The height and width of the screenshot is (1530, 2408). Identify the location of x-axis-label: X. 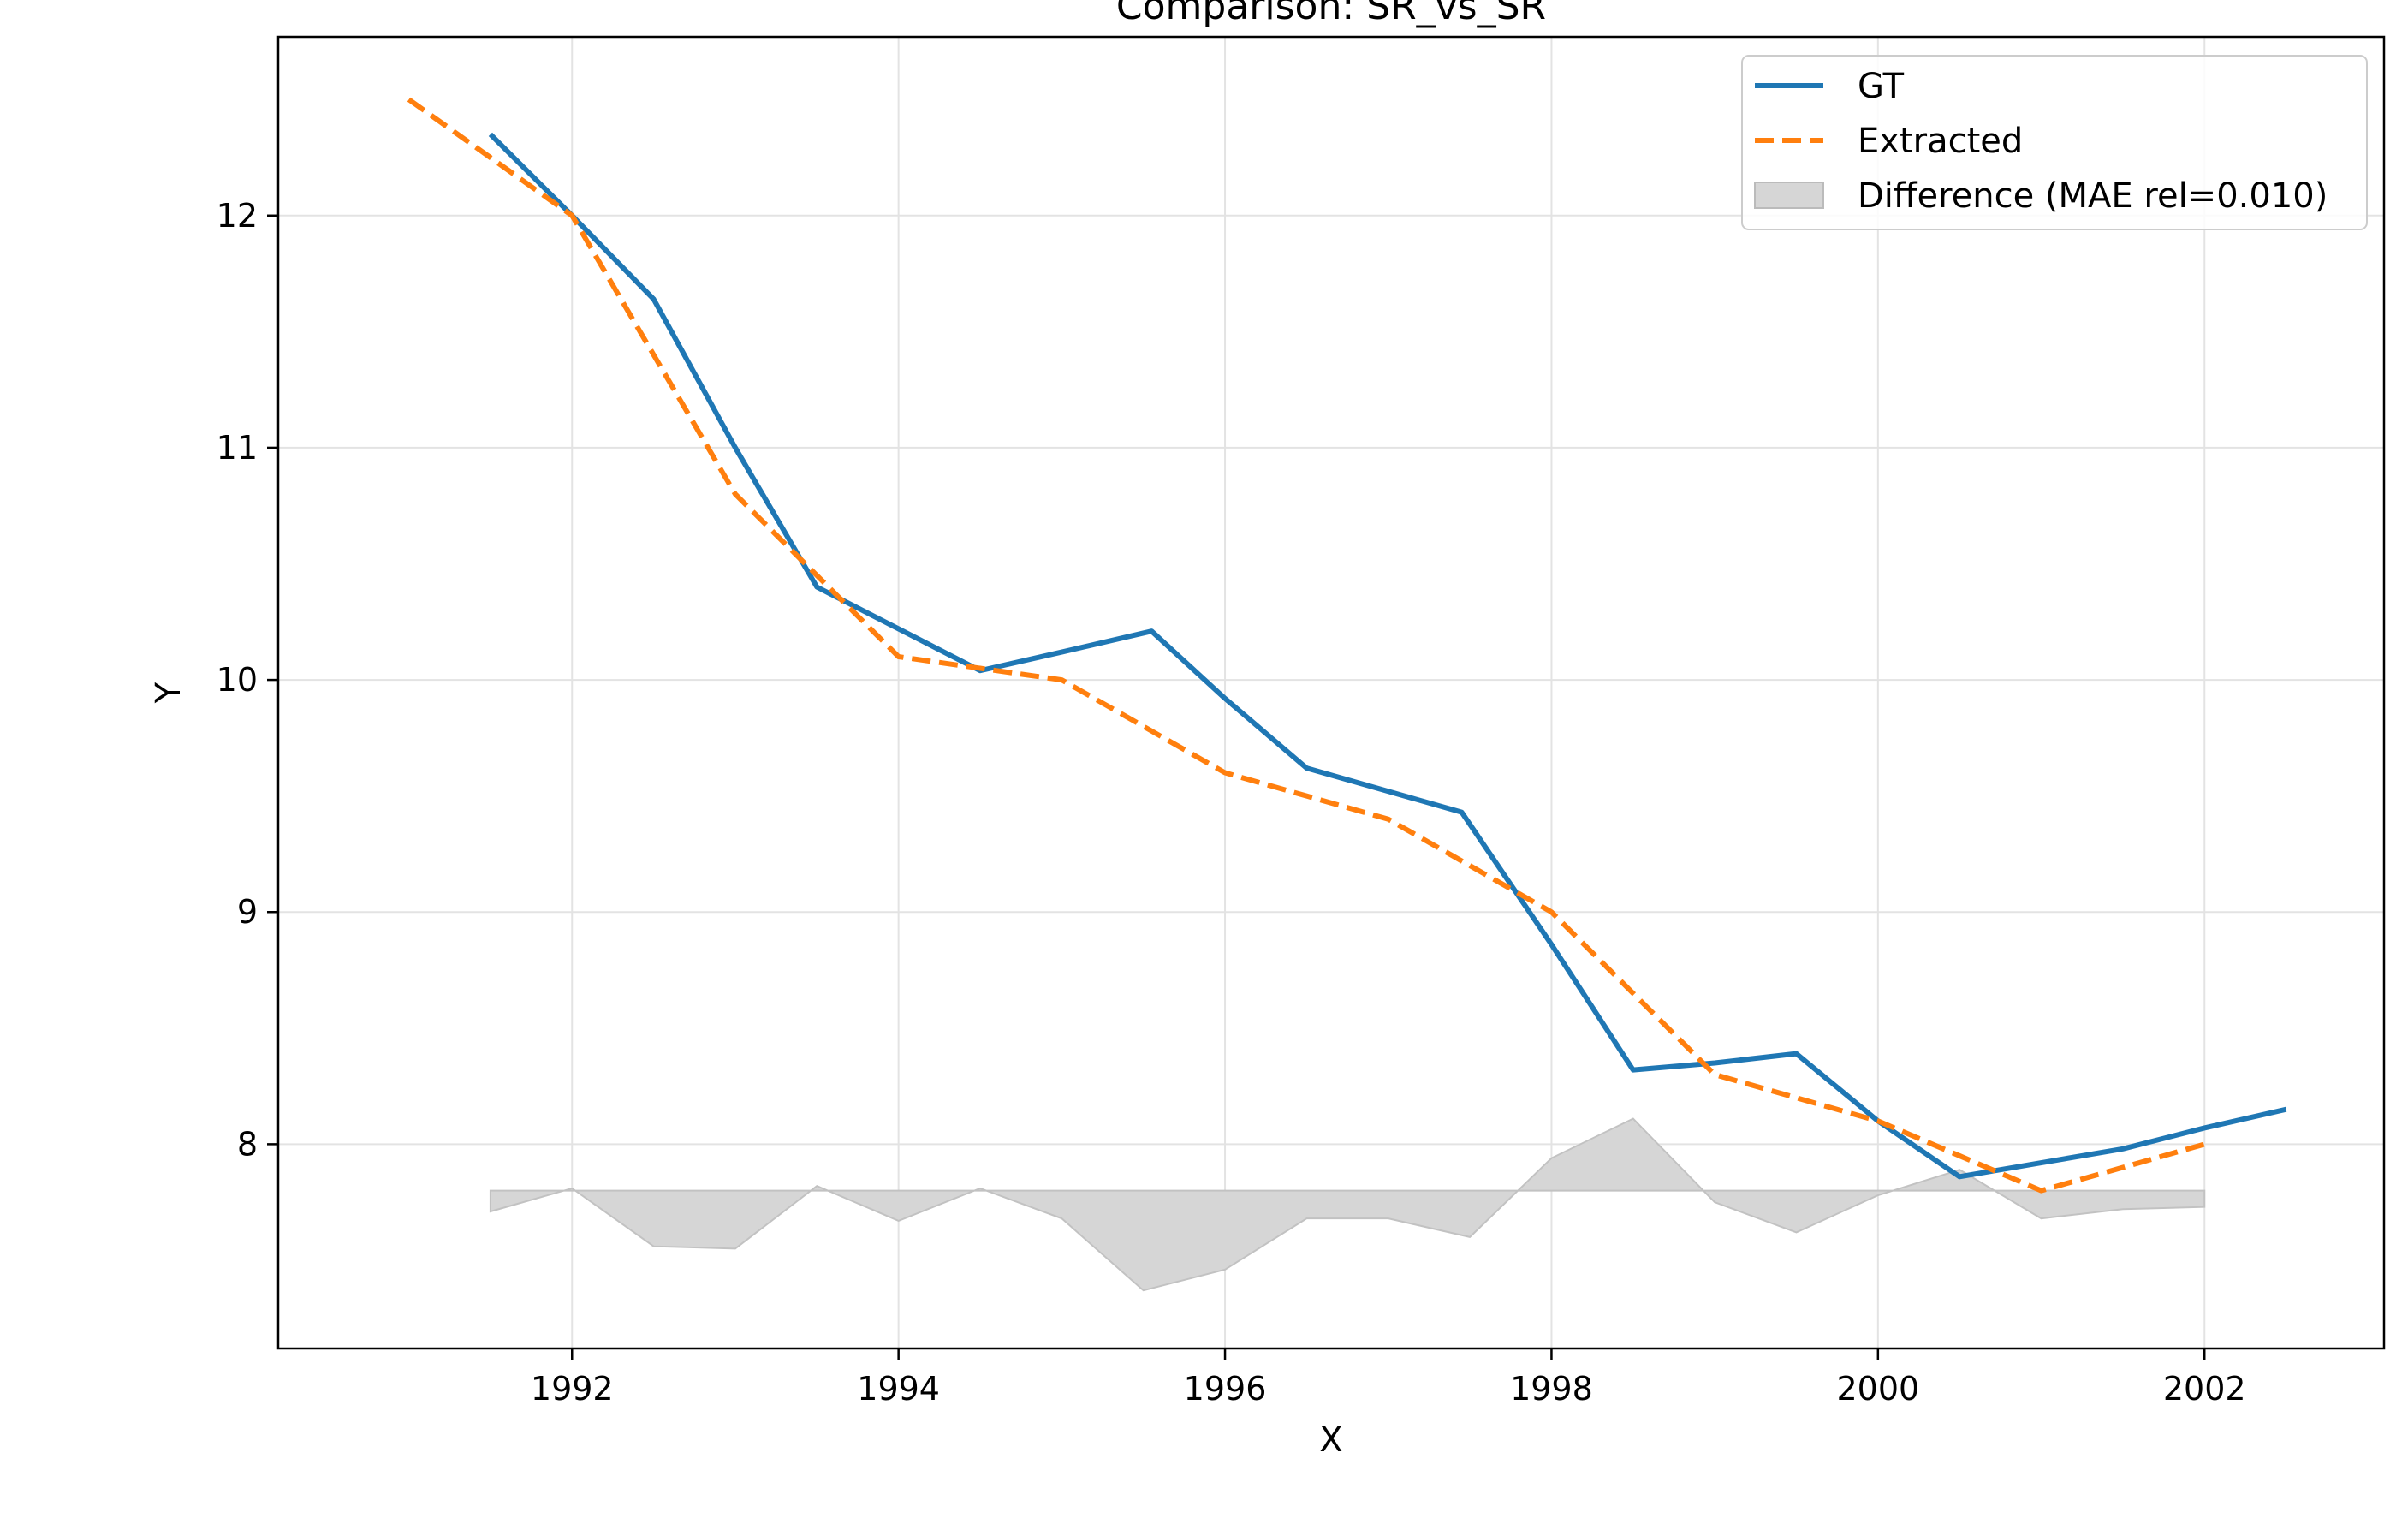
(1330, 1440).